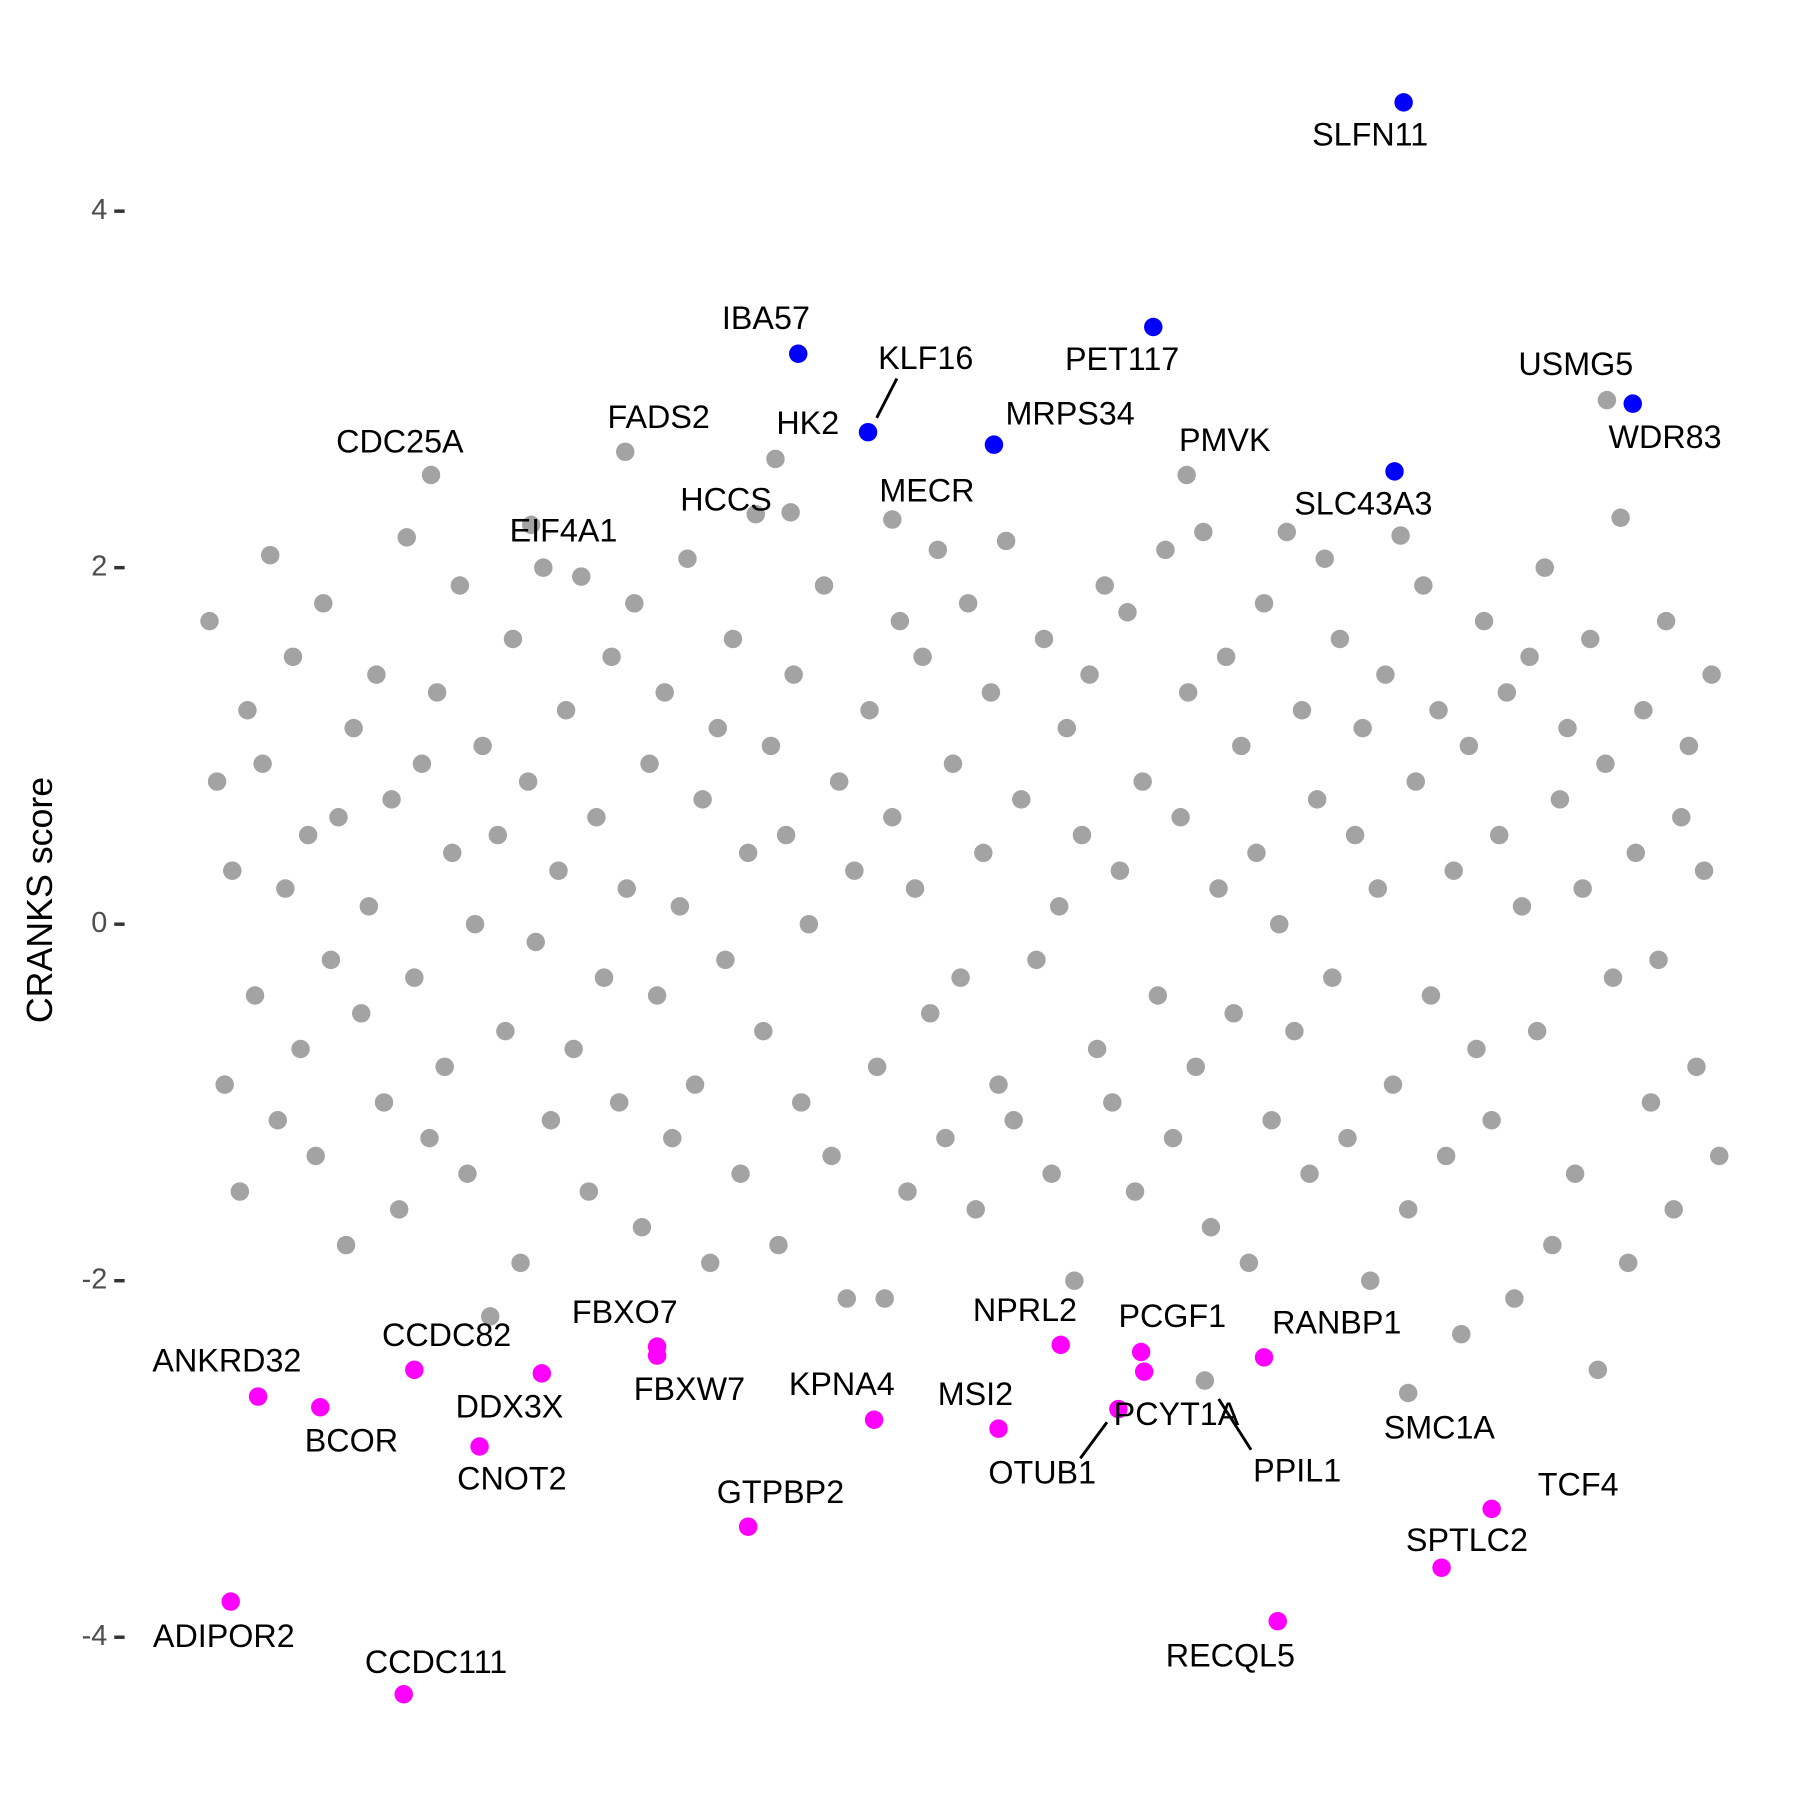  I want to click on point-label: KPNA4, so click(842, 1384).